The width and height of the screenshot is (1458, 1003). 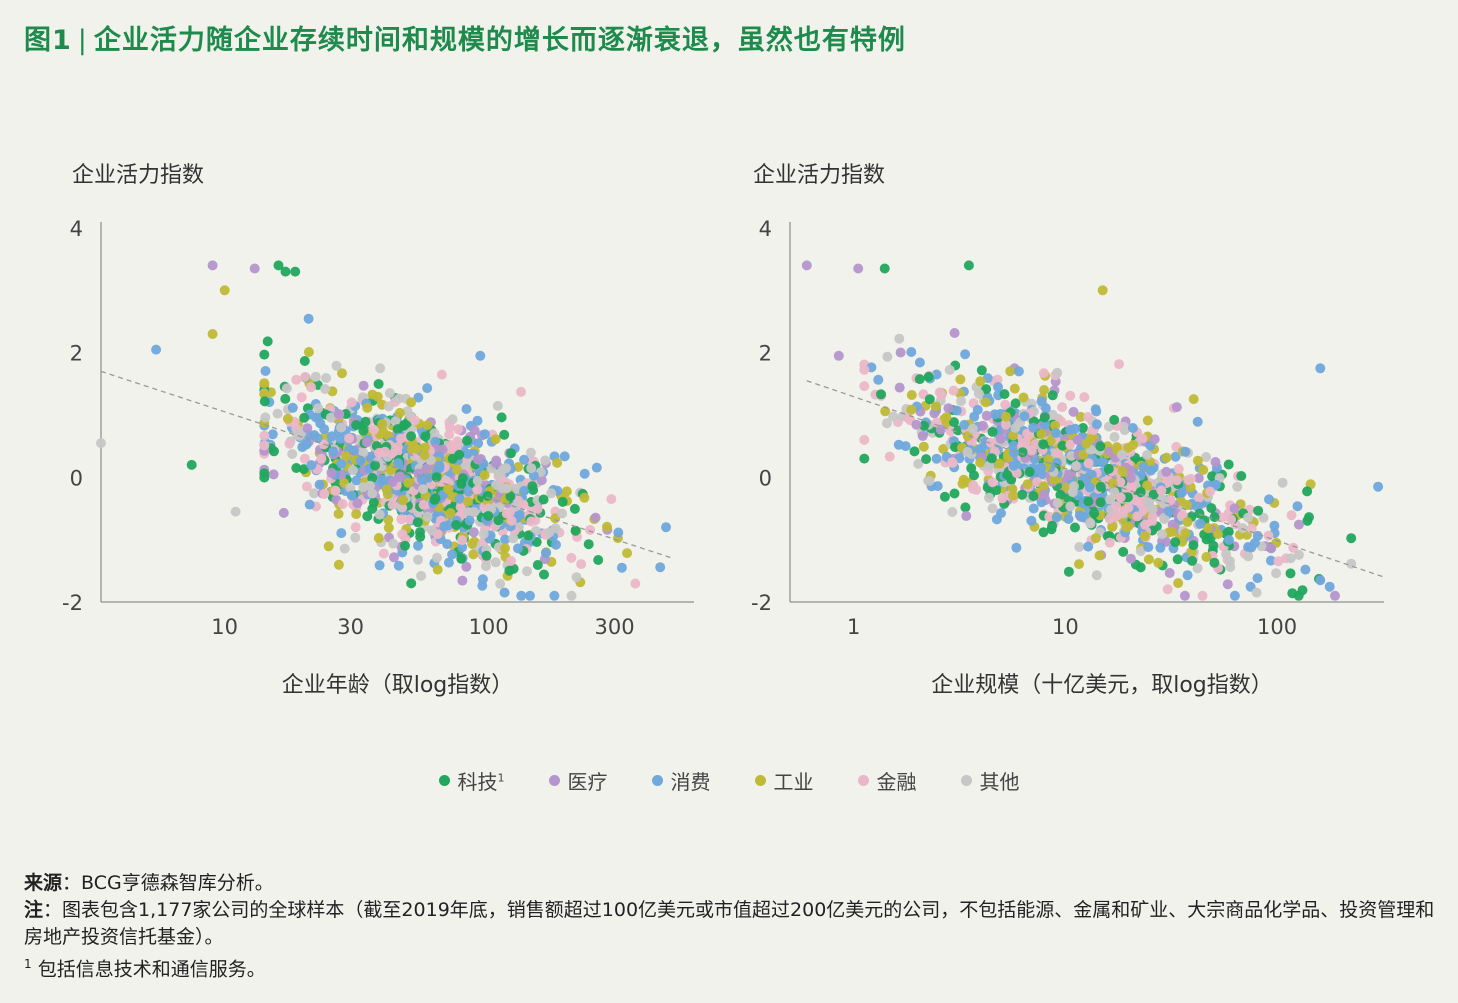 I want to click on y-axis-title: 企业活力指数, so click(x=138, y=175).